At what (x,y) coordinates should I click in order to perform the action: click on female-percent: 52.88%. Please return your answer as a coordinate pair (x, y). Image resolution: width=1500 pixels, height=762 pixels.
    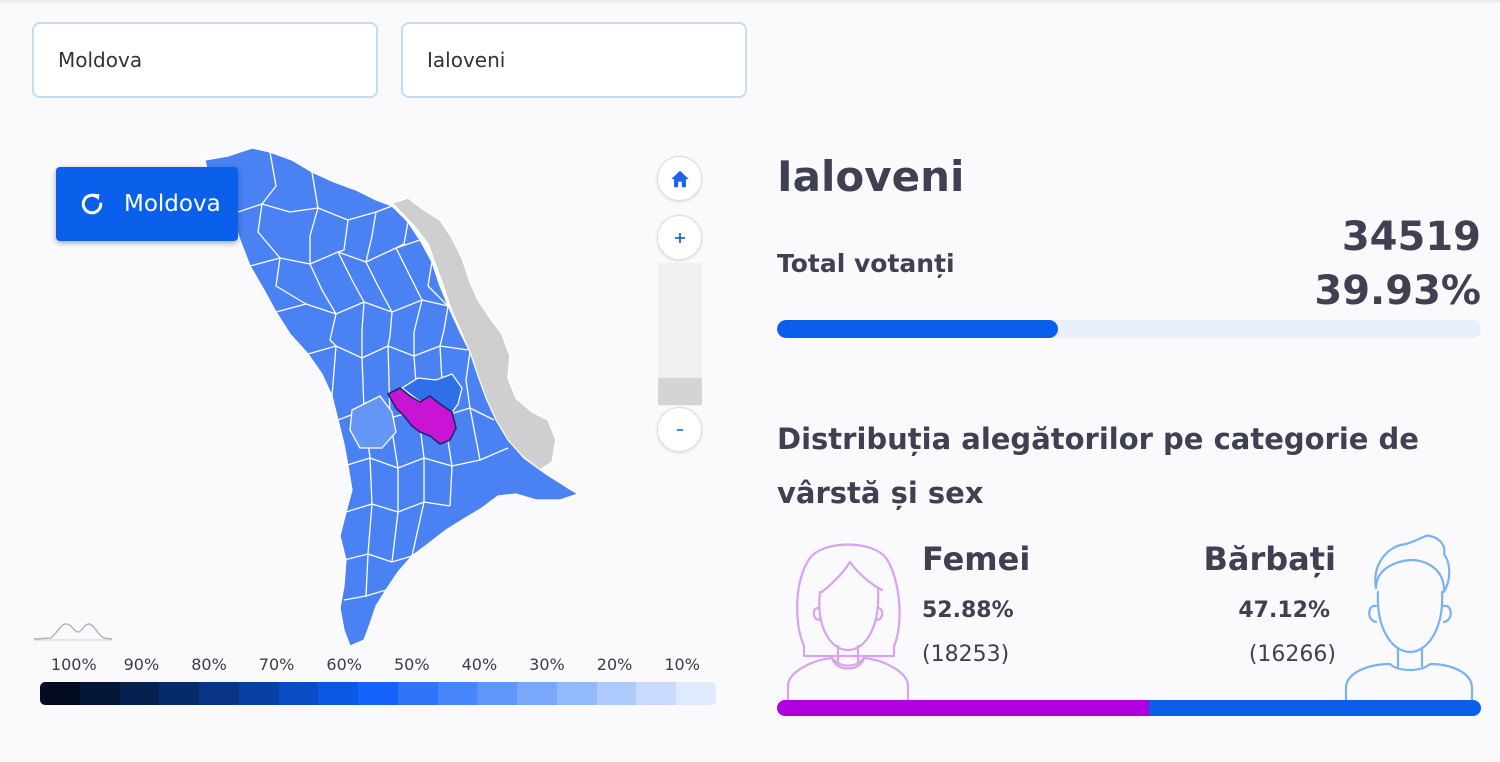
    Looking at the image, I should click on (968, 610).